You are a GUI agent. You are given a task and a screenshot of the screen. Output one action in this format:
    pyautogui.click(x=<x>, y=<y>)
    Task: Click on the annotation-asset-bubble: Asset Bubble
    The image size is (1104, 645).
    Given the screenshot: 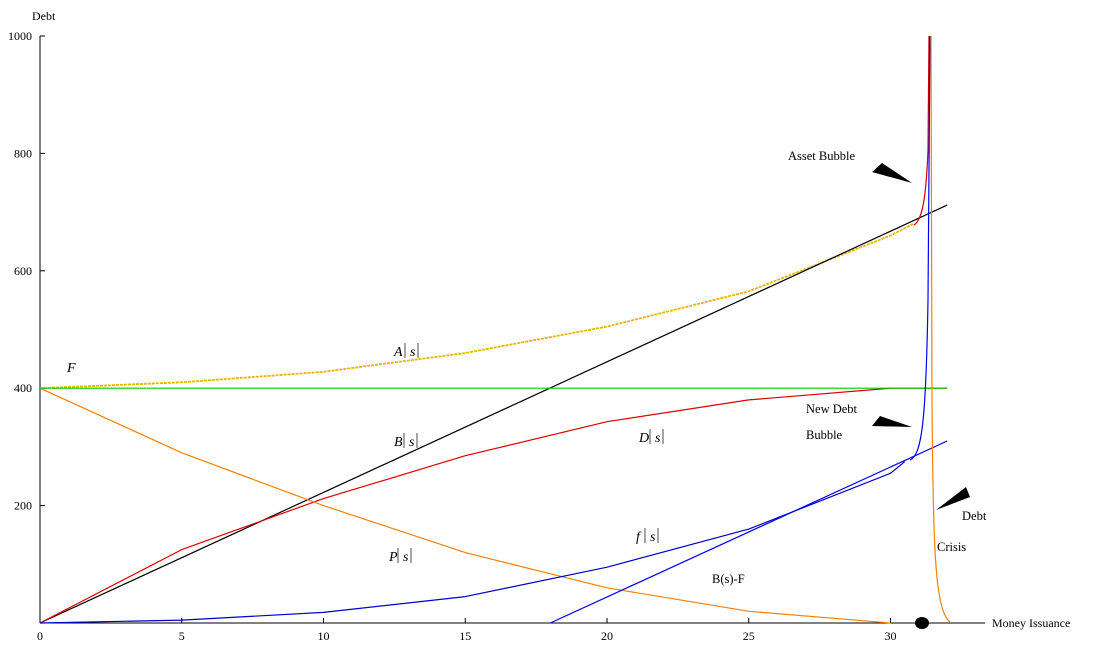 What is the action you would take?
    pyautogui.click(x=821, y=156)
    